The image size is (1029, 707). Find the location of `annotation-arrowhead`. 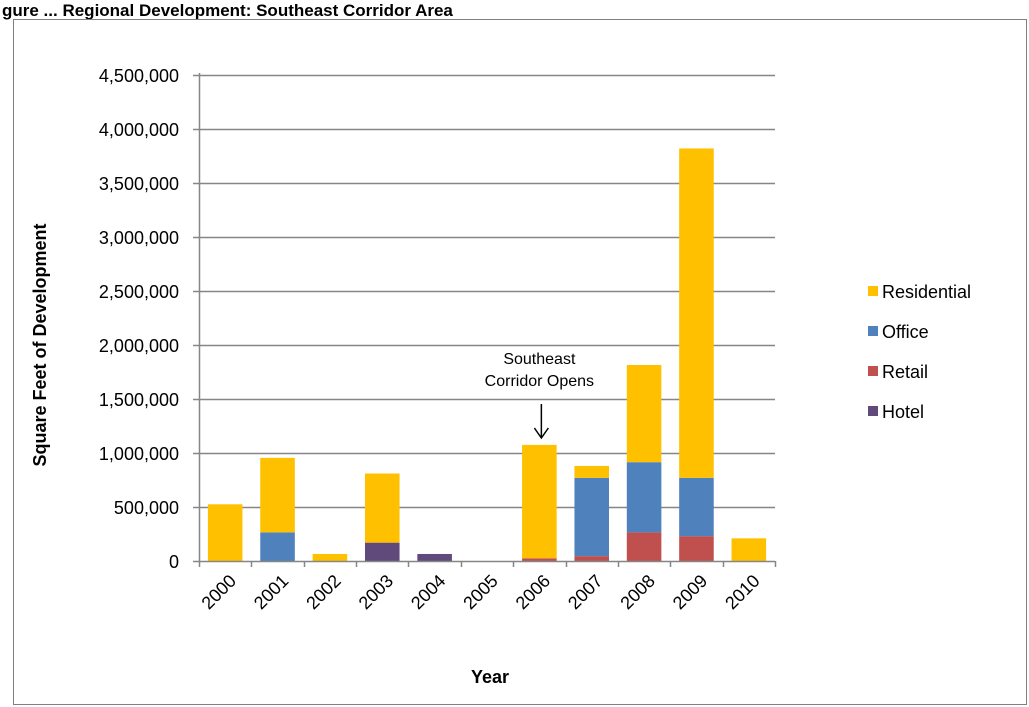

annotation-arrowhead is located at coordinates (541, 433).